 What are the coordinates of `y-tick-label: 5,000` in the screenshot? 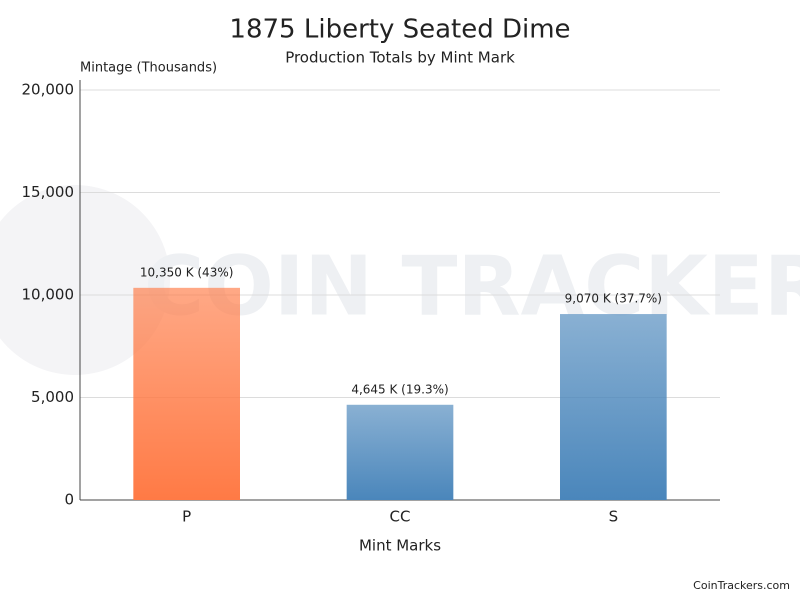 It's located at (52, 397).